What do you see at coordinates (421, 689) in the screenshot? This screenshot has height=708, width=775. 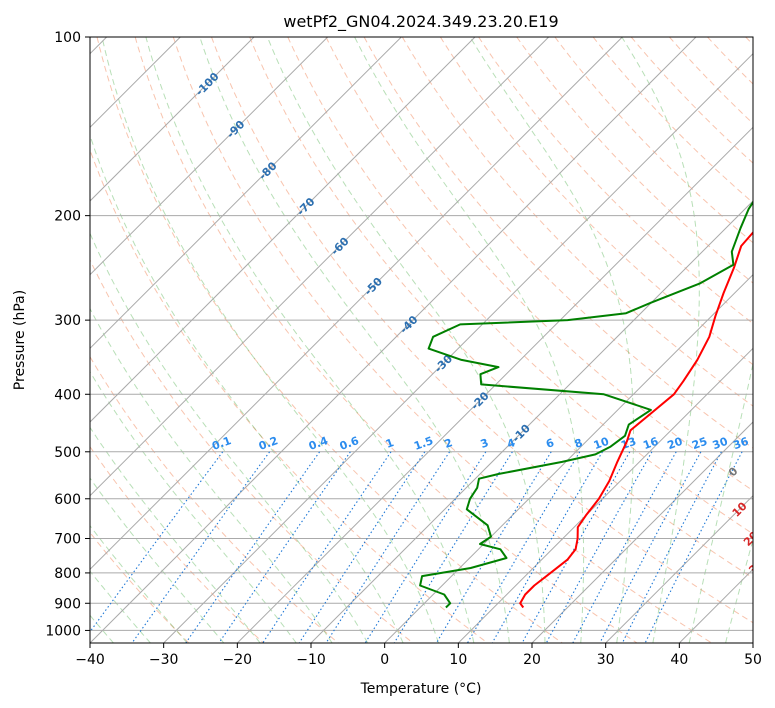 I see `x-axis-title: Temperature (°C)` at bounding box center [421, 689].